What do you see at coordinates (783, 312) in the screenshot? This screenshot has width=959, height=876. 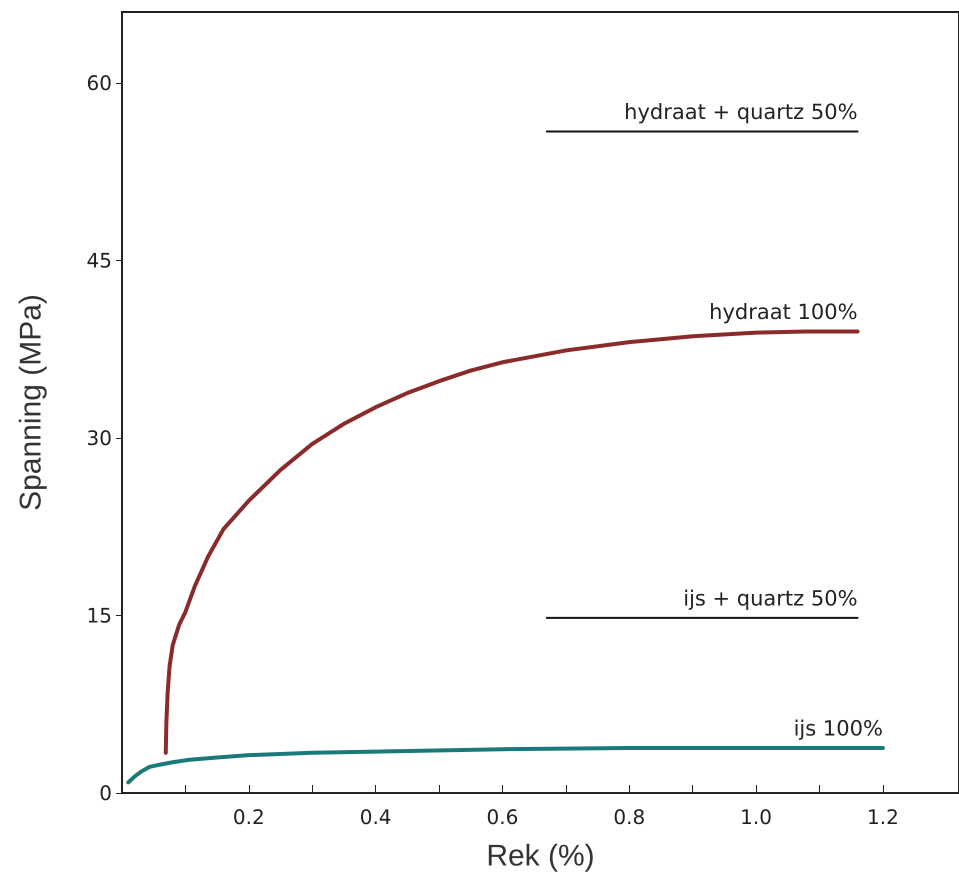 I see `series-label: hydraat 100%` at bounding box center [783, 312].